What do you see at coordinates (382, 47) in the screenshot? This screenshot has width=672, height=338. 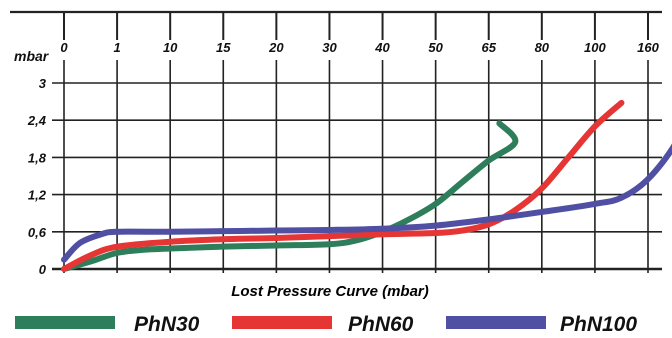 I see `x-tick-label: 40` at bounding box center [382, 47].